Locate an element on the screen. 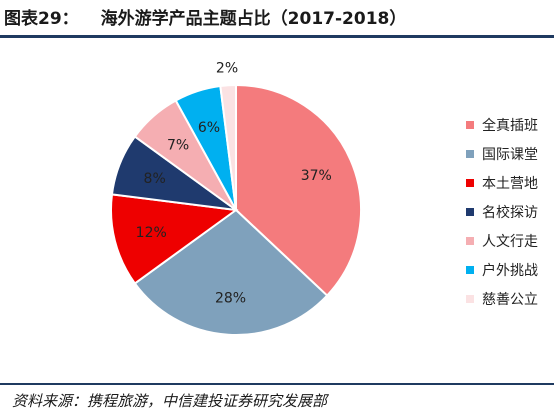 This screenshot has height=419, width=554. figure-title: 图表29： 海外游学产品主题占比（2017-2018） is located at coordinates (277, 19).